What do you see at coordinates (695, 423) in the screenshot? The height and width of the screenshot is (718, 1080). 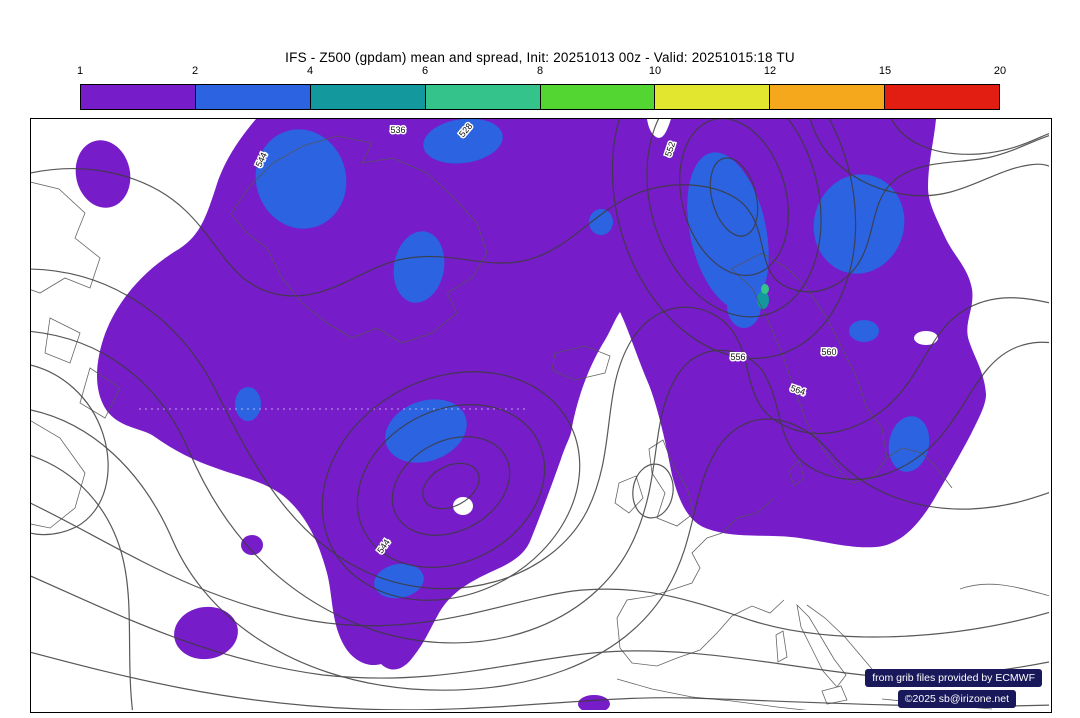 I see `spread-holes` at bounding box center [695, 423].